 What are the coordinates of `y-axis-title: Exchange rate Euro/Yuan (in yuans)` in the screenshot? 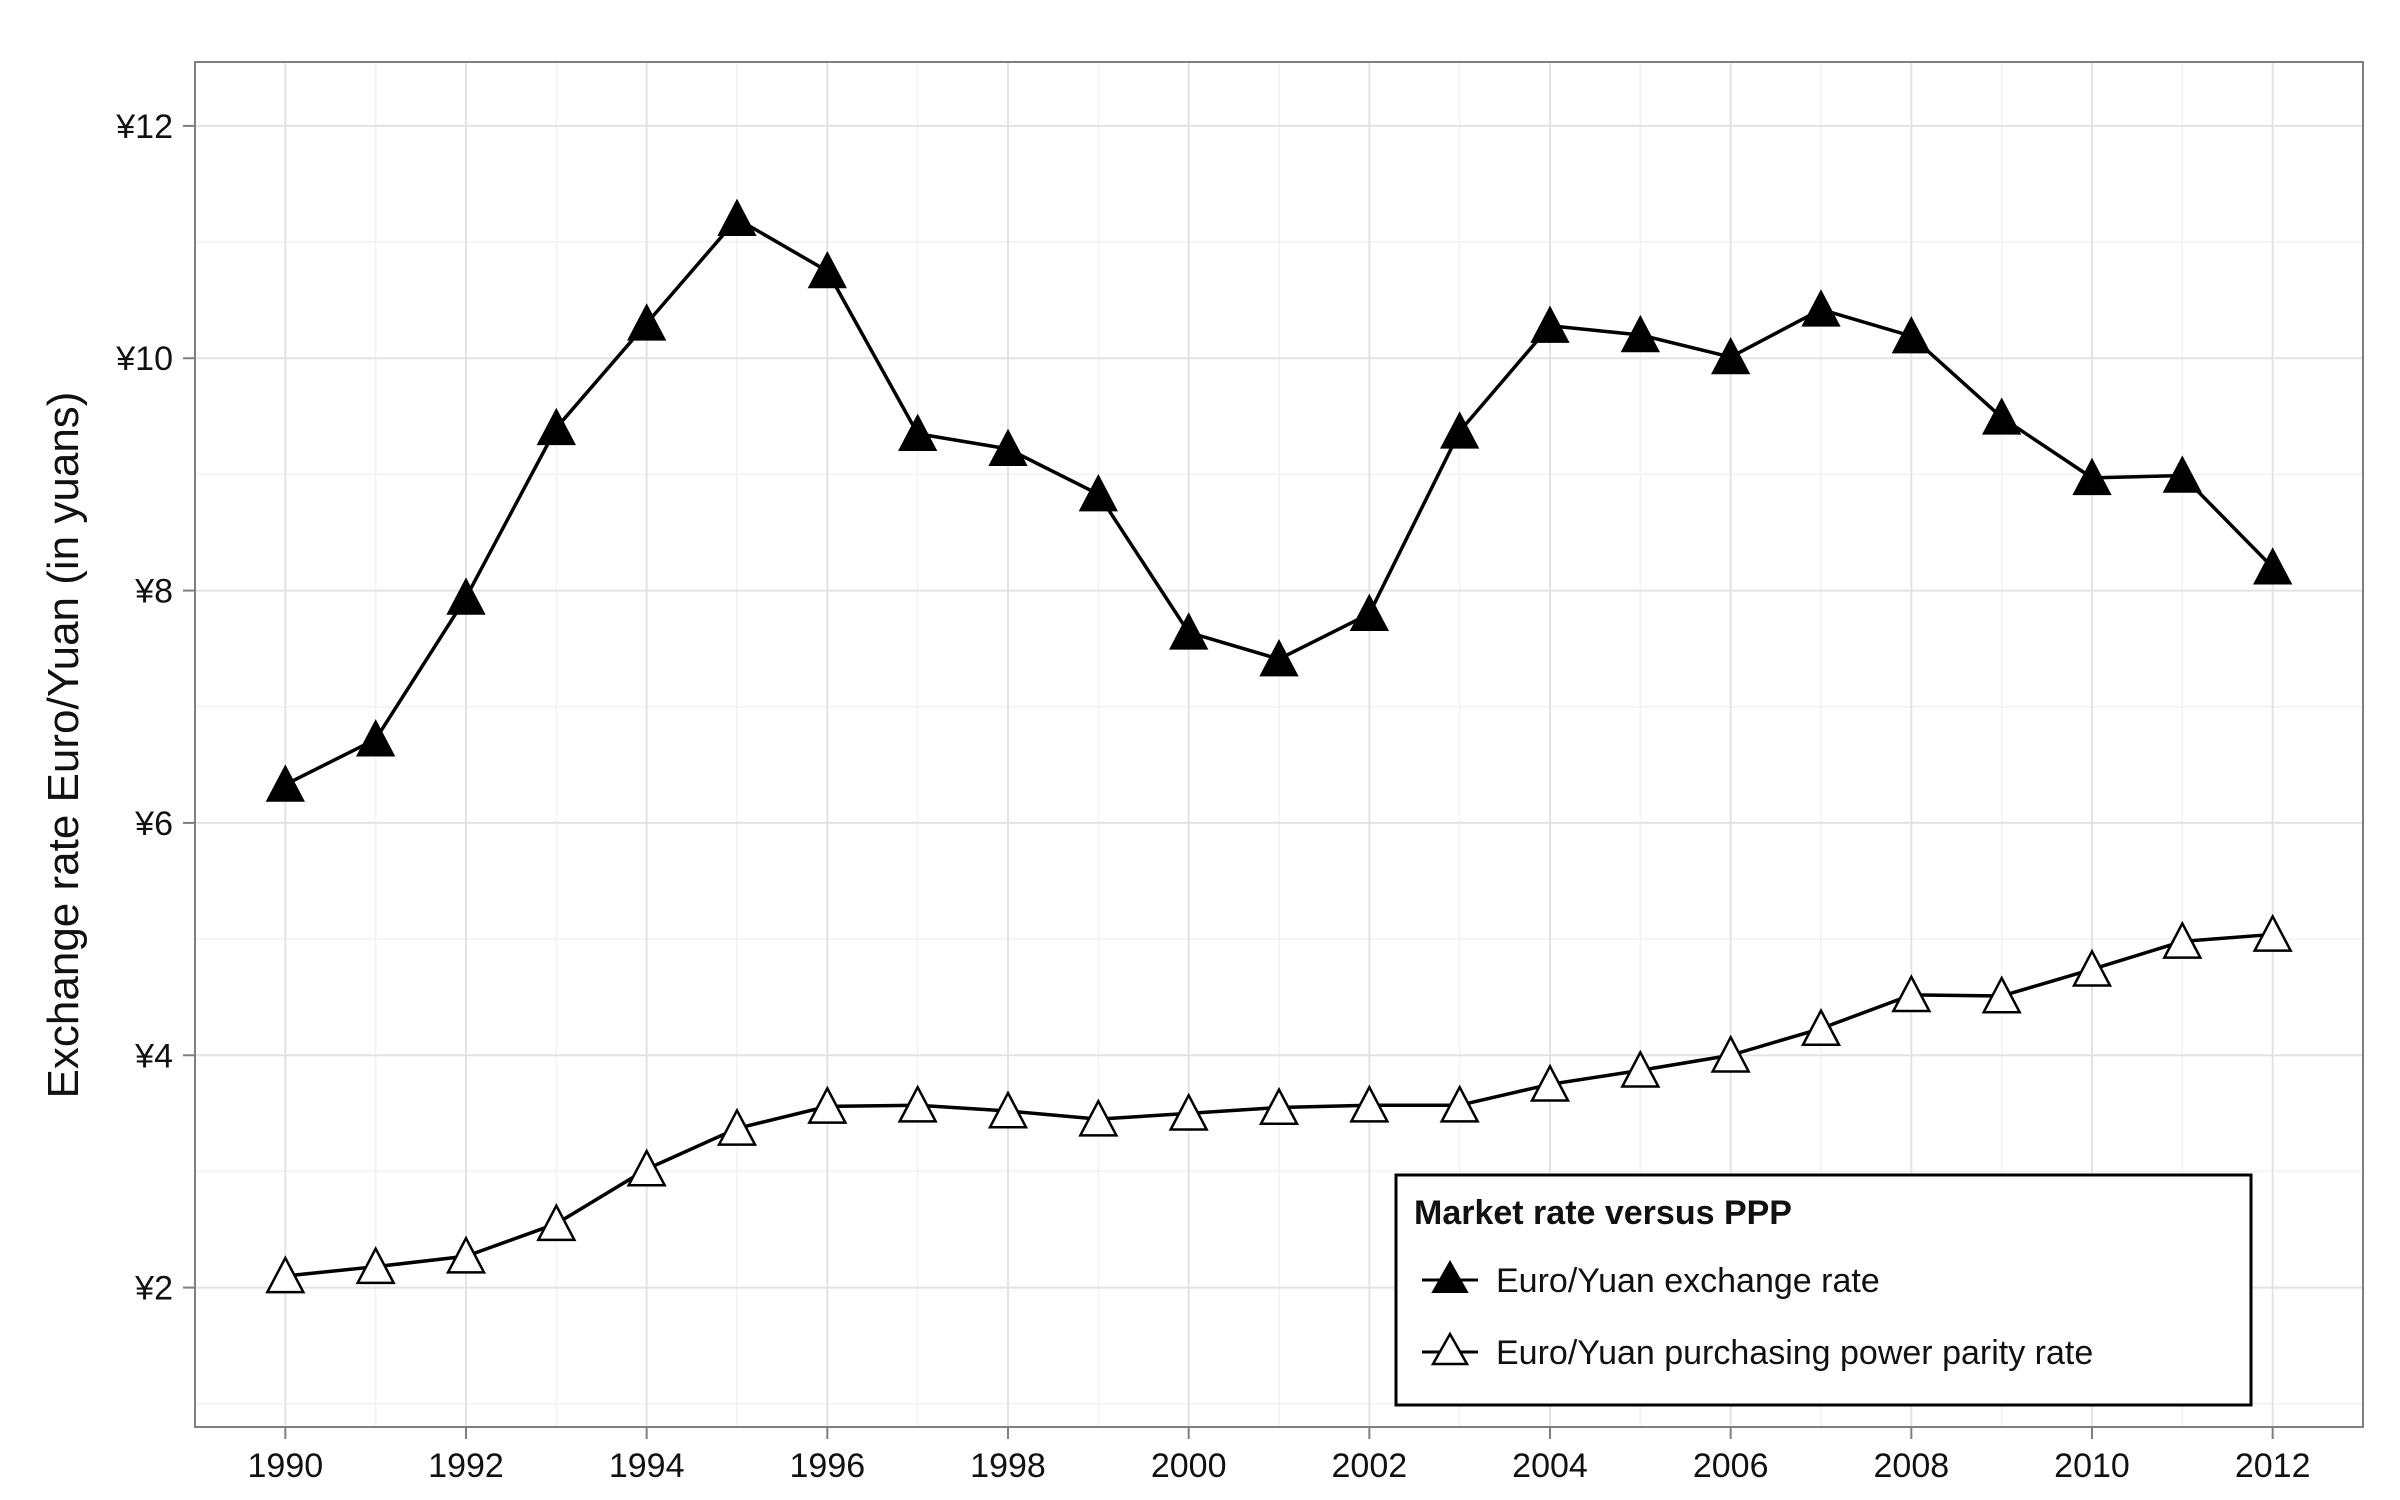 It's located at (63, 745).